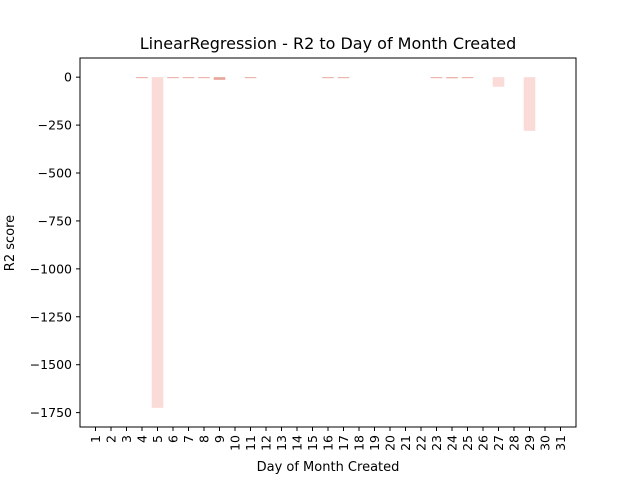 The image size is (640, 480). Describe the element at coordinates (374, 443) in the screenshot. I see `x-tick-label: 19` at that location.